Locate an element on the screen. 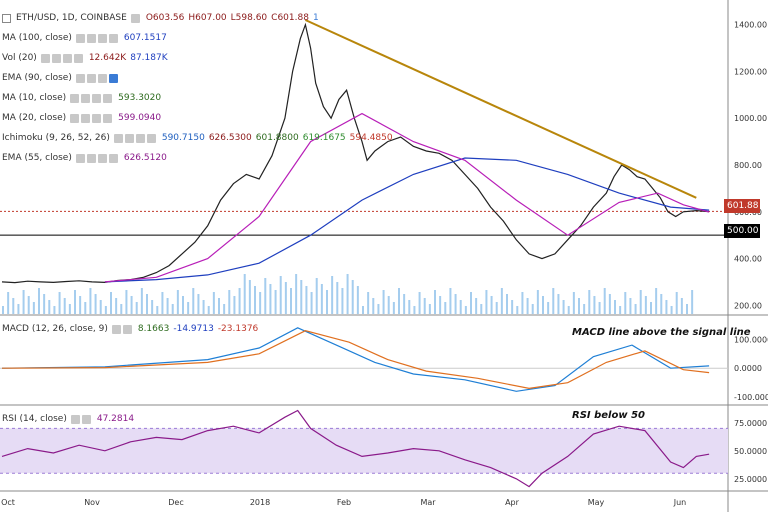  rsi-y-tick-label: 50.0000 is located at coordinates (750, 451).